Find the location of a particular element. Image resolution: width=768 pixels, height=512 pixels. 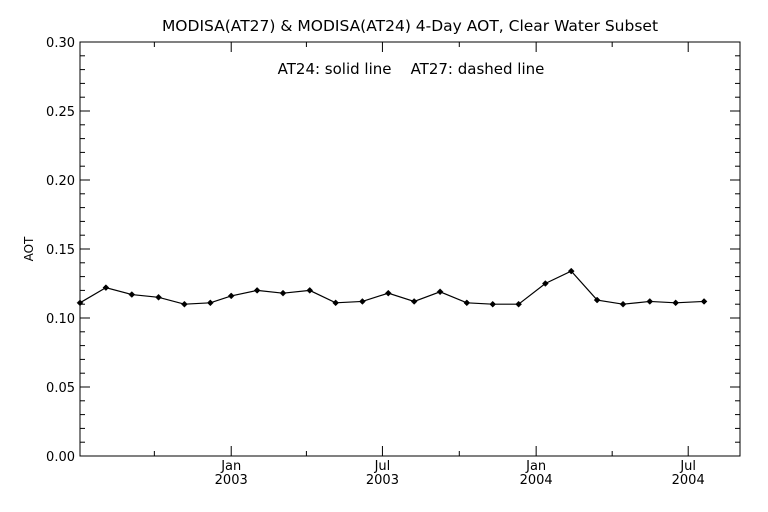

y-tick-label: 0.10 is located at coordinates (60, 319).